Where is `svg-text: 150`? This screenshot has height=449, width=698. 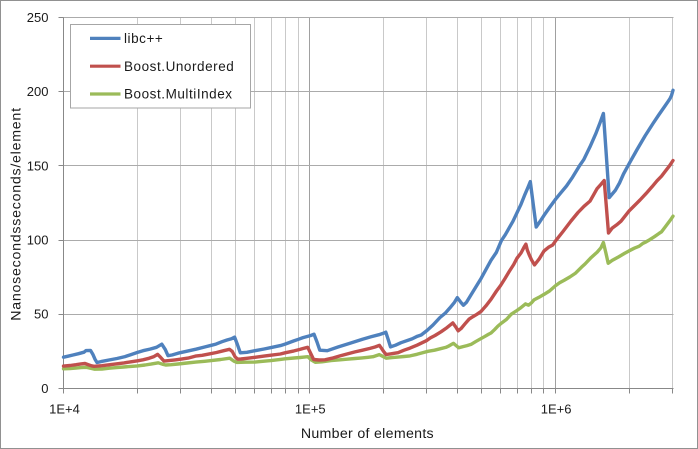 svg-text: 150 is located at coordinates (38, 165).